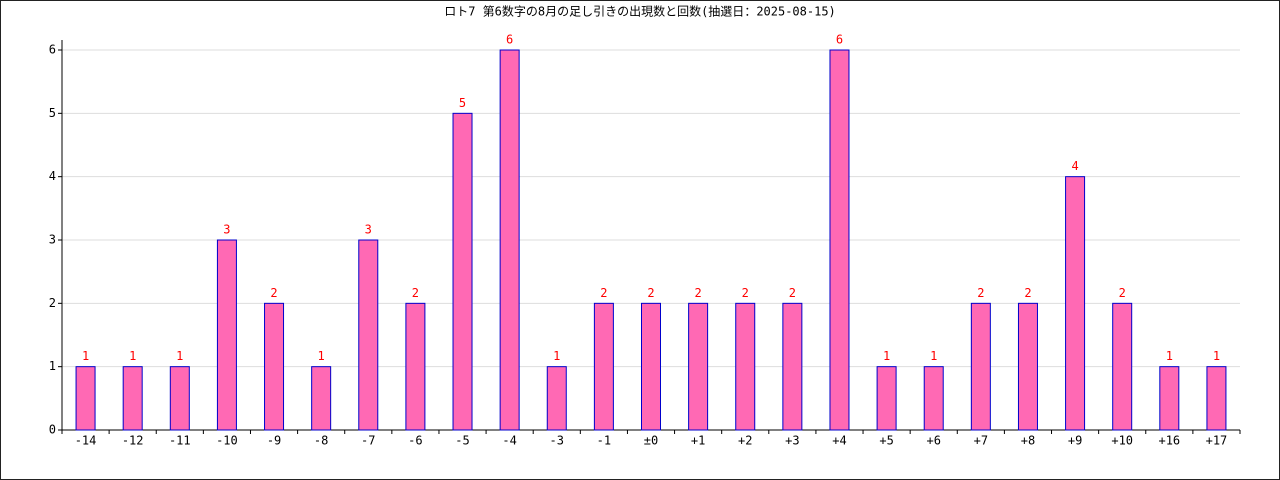  What do you see at coordinates (745, 441) in the screenshot?
I see `x-tick-label: +2` at bounding box center [745, 441].